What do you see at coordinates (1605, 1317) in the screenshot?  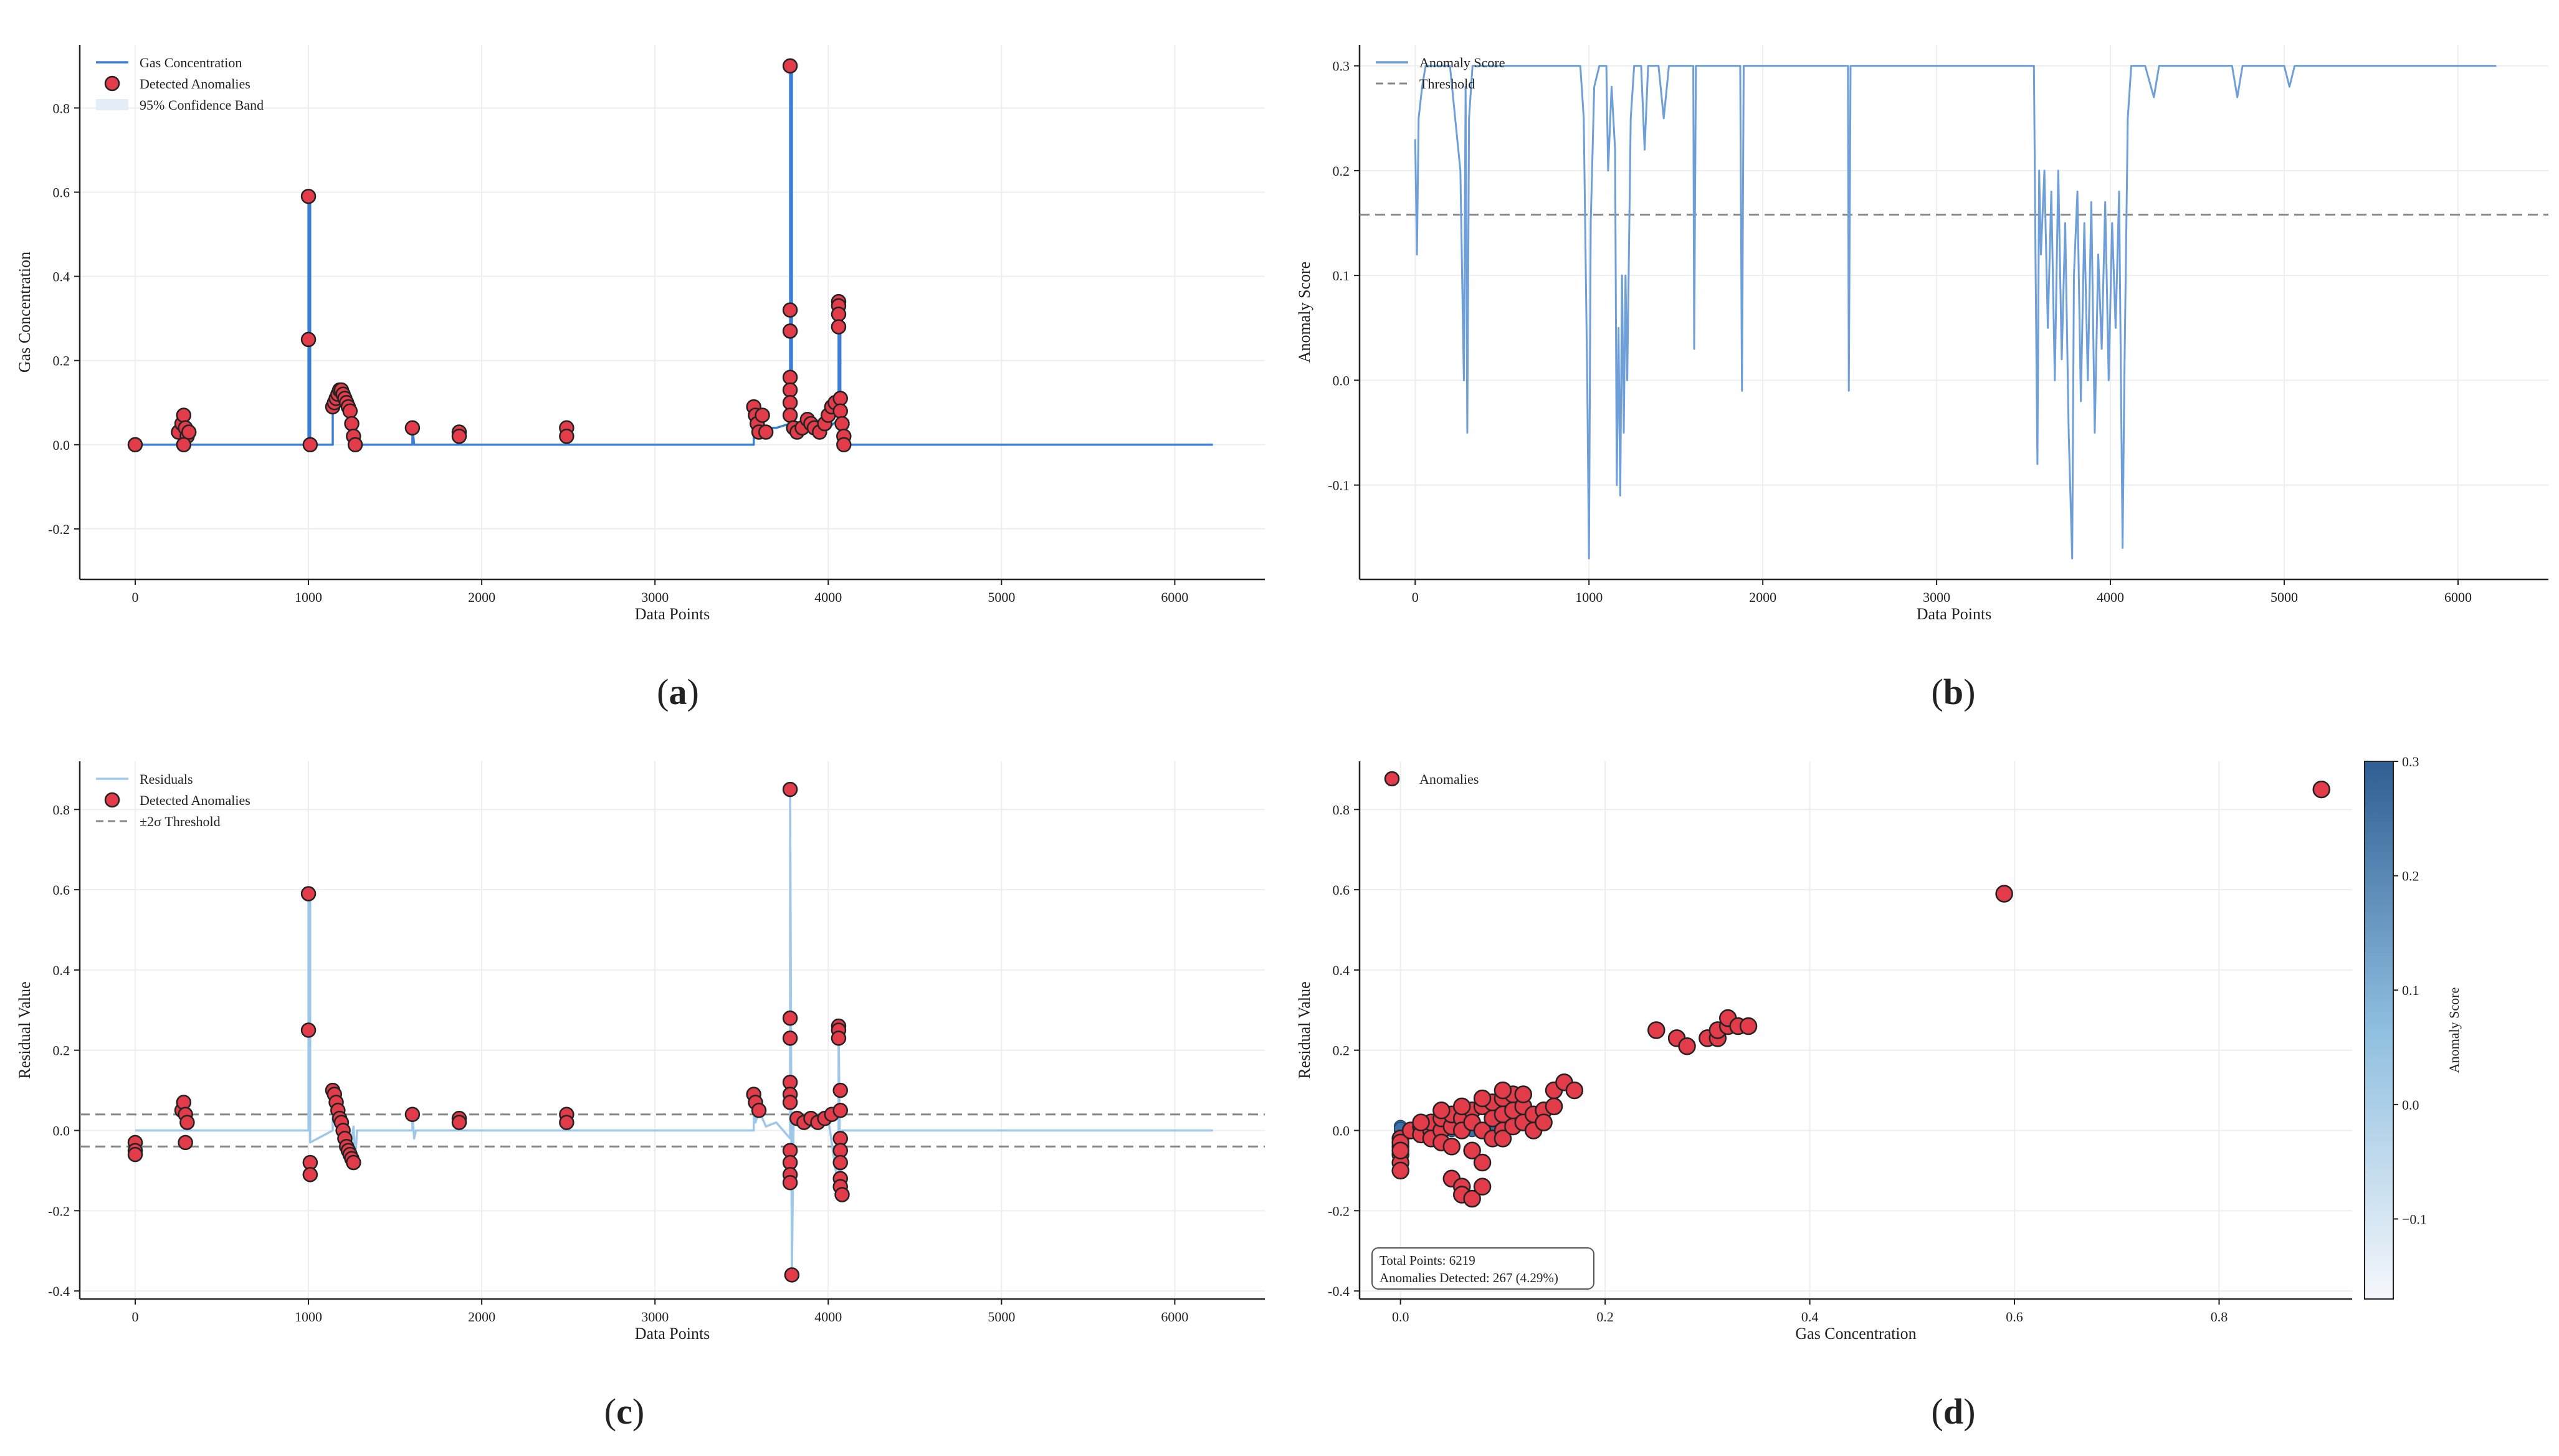 I see `x-tick-label: 0.2` at bounding box center [1605, 1317].